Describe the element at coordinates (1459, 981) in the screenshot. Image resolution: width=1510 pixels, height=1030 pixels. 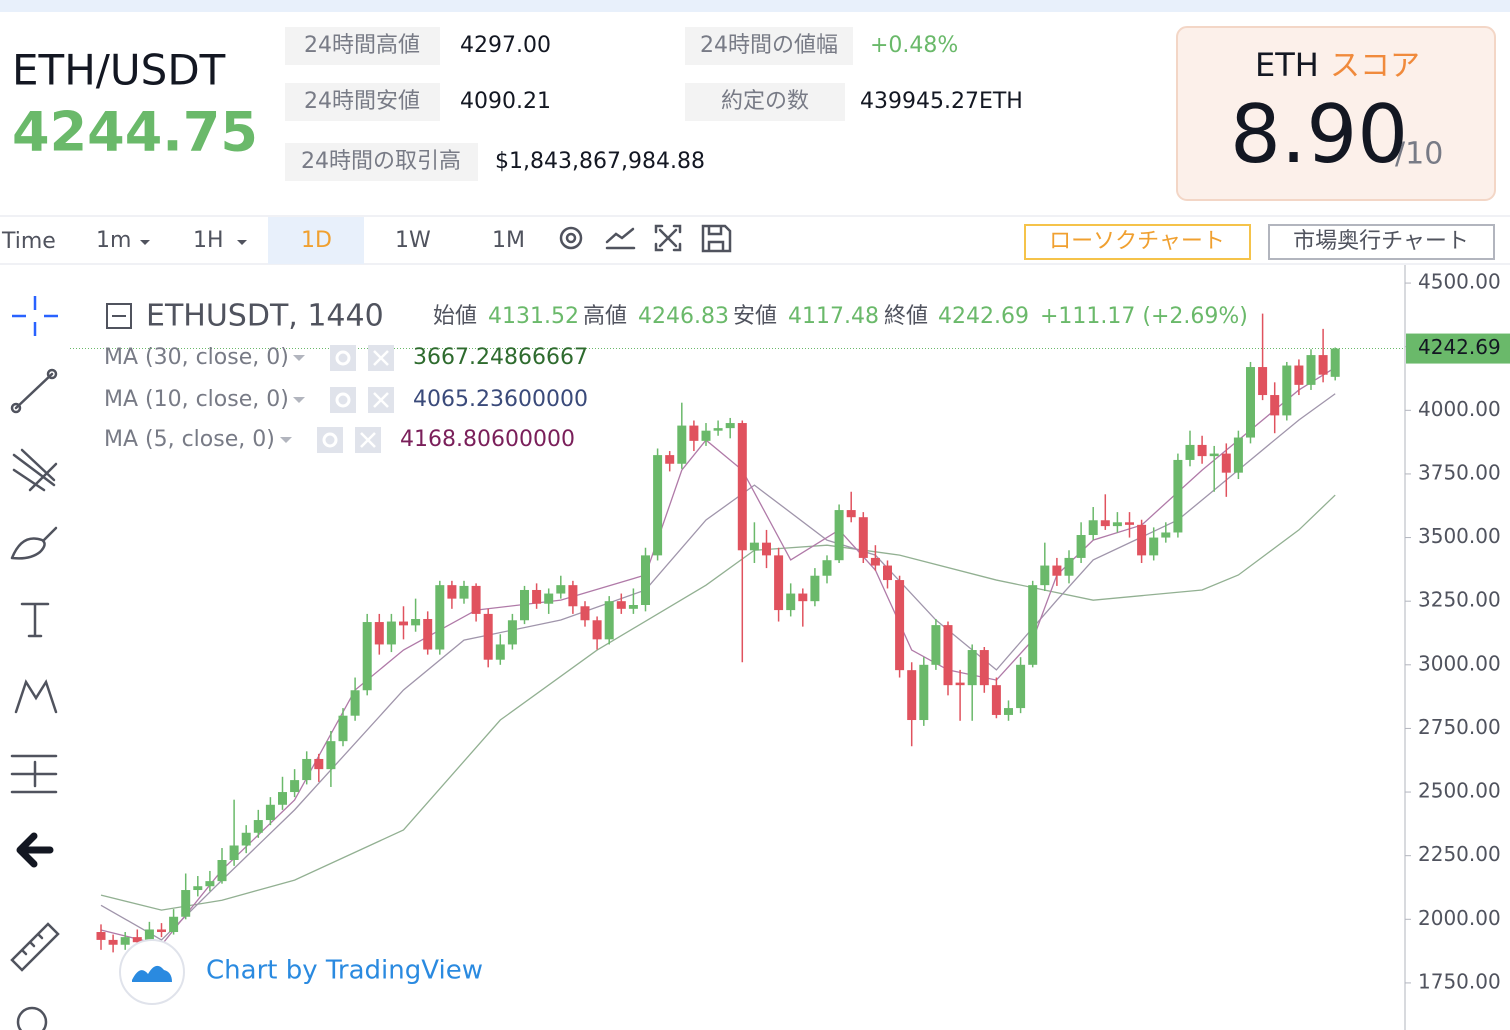
I see `y-tick-label: 1750.00` at that location.